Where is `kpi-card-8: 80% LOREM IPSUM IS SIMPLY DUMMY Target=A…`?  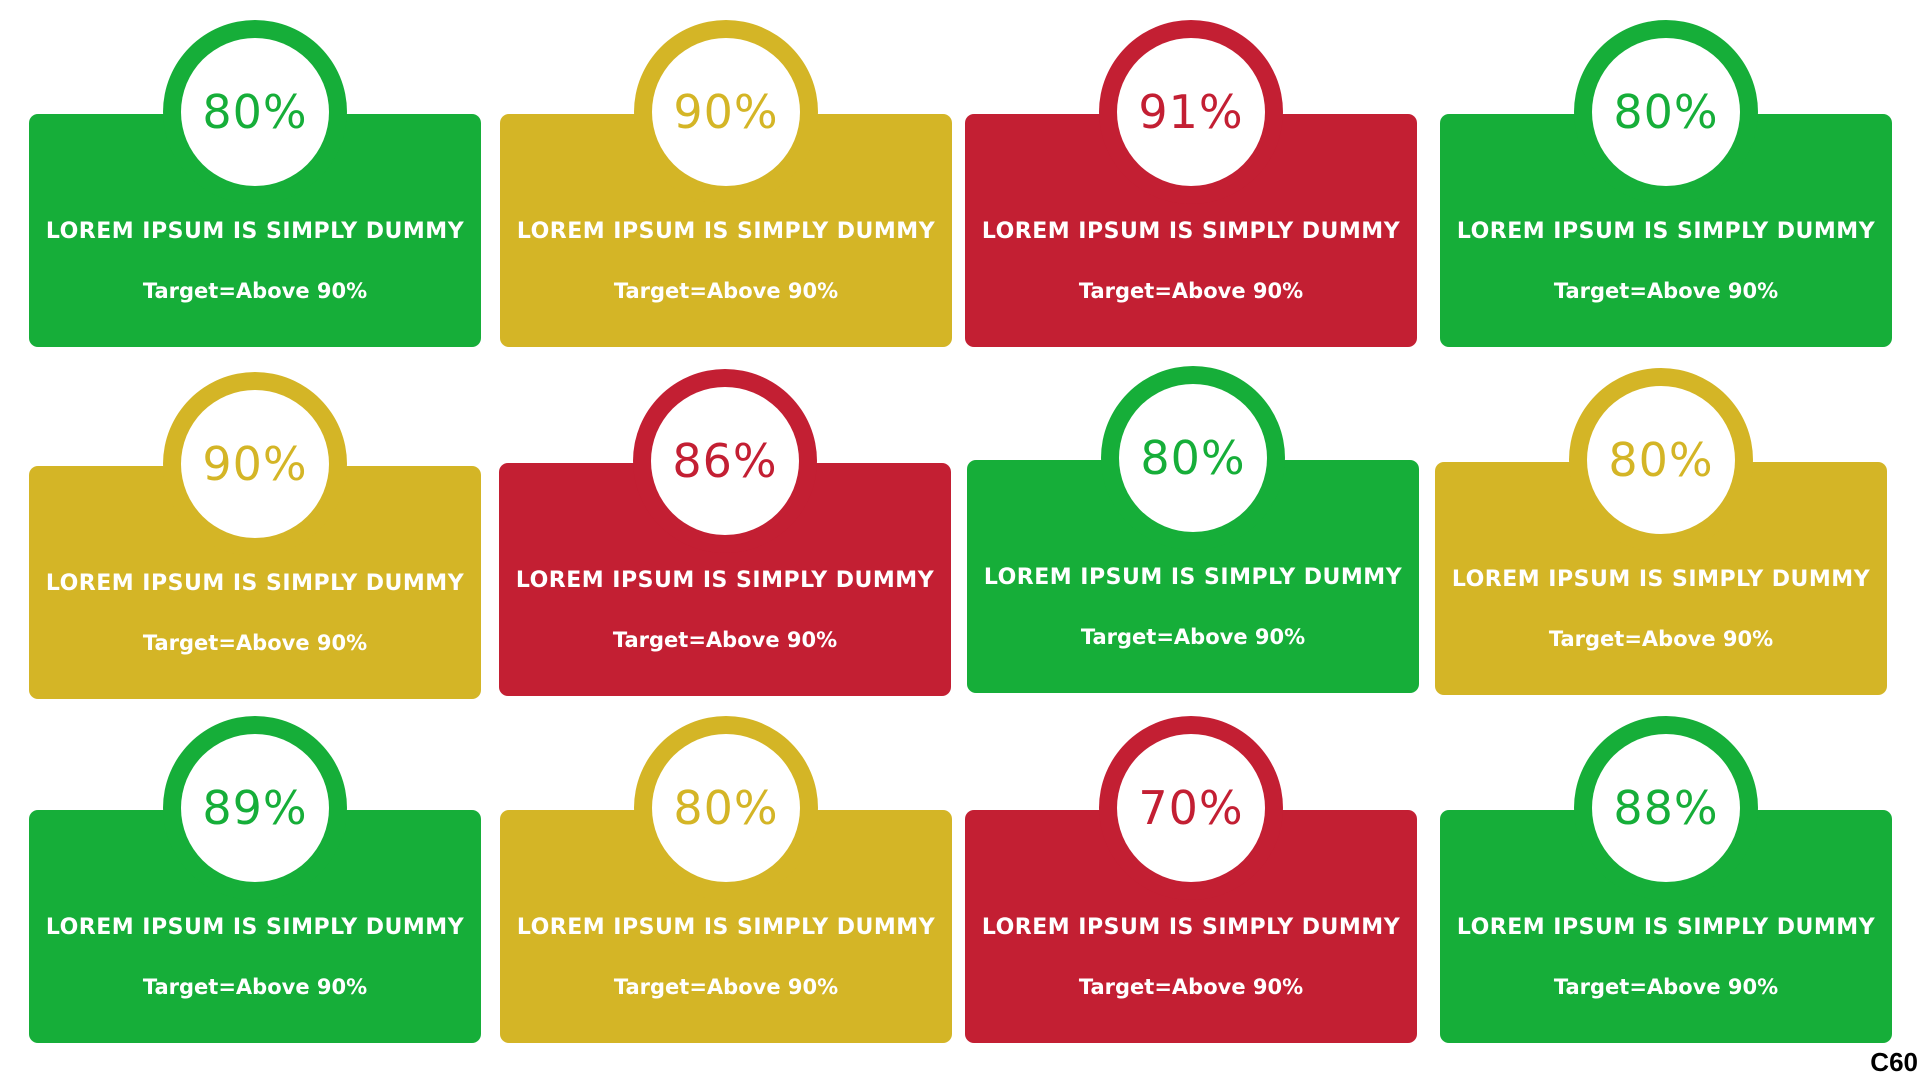
kpi-card-8: 80% LOREM IPSUM IS SIMPLY DUMMY Target=A… is located at coordinates (1661, 531).